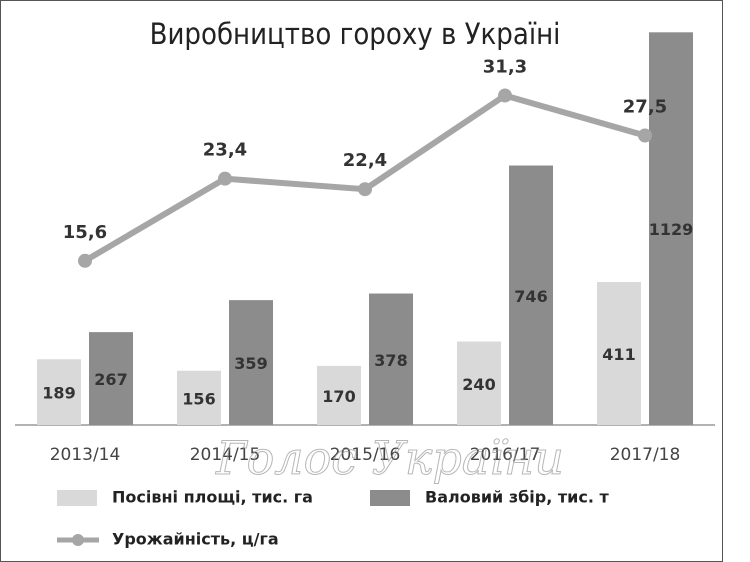  I want to click on bar-value-label: 189, so click(58, 393).